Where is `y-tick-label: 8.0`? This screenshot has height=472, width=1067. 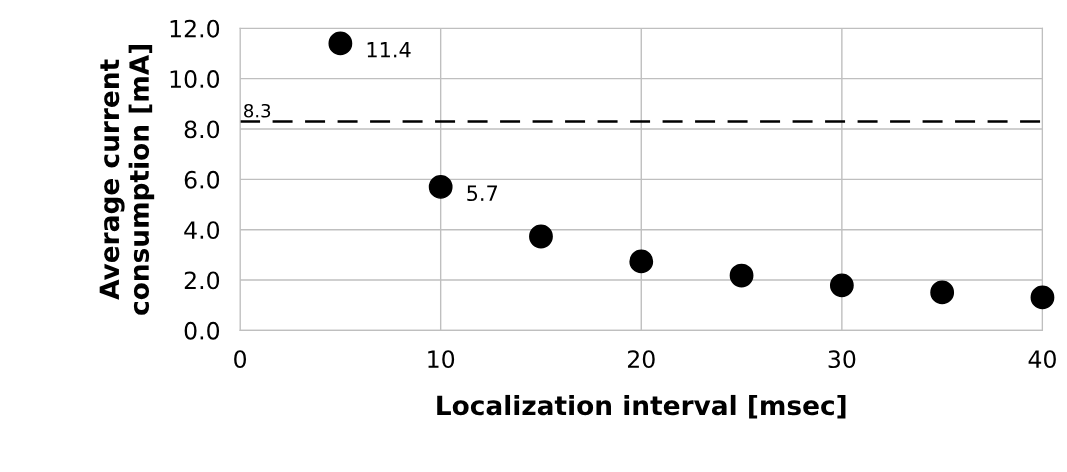 y-tick-label: 8.0 is located at coordinates (202, 129).